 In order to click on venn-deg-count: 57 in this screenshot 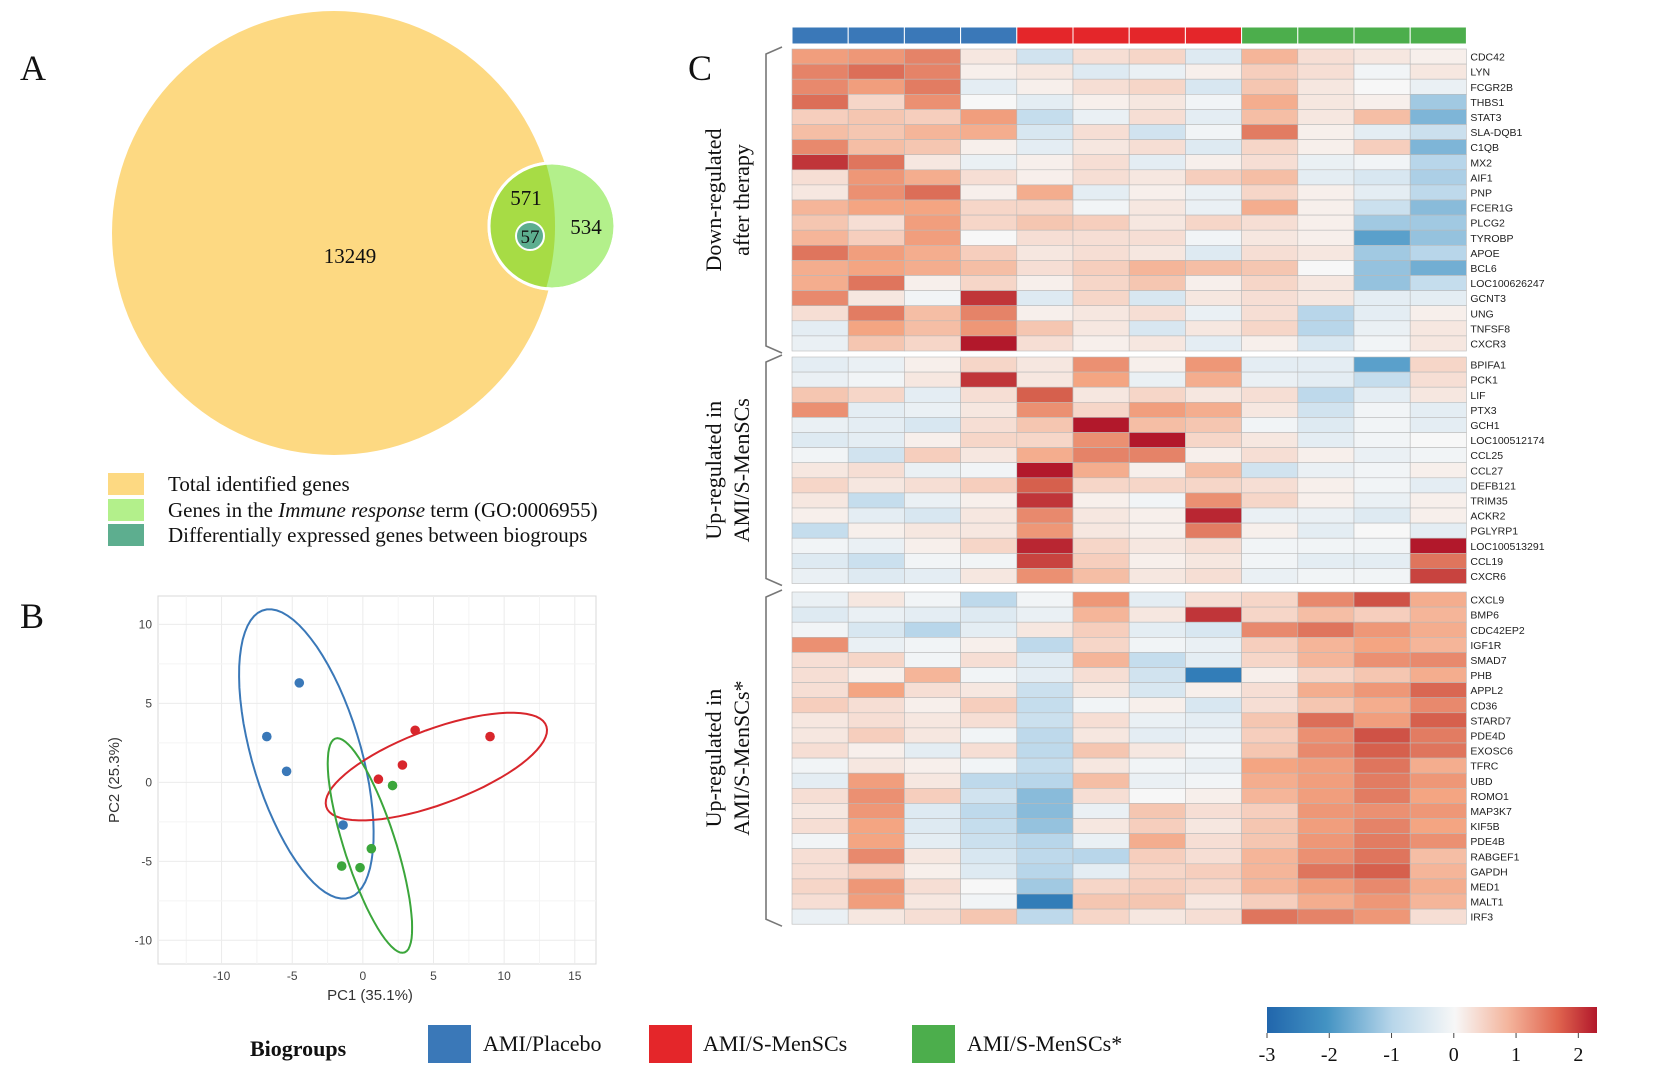, I will do `click(530, 237)`.